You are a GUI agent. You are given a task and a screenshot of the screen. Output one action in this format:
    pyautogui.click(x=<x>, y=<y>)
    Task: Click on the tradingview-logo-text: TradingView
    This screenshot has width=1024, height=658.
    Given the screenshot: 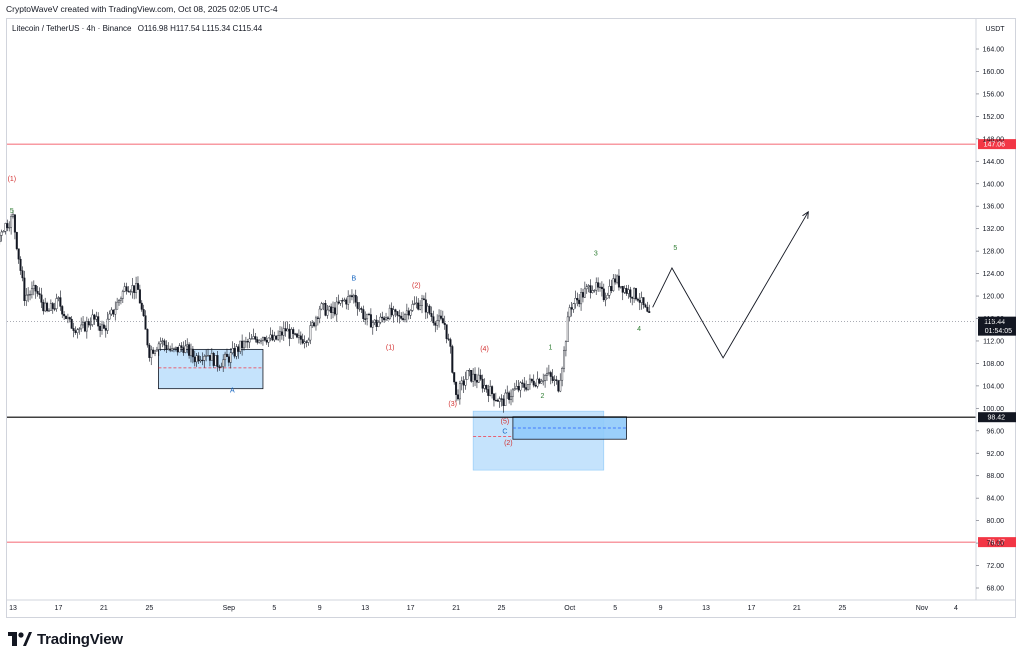 What is the action you would take?
    pyautogui.click(x=80, y=639)
    